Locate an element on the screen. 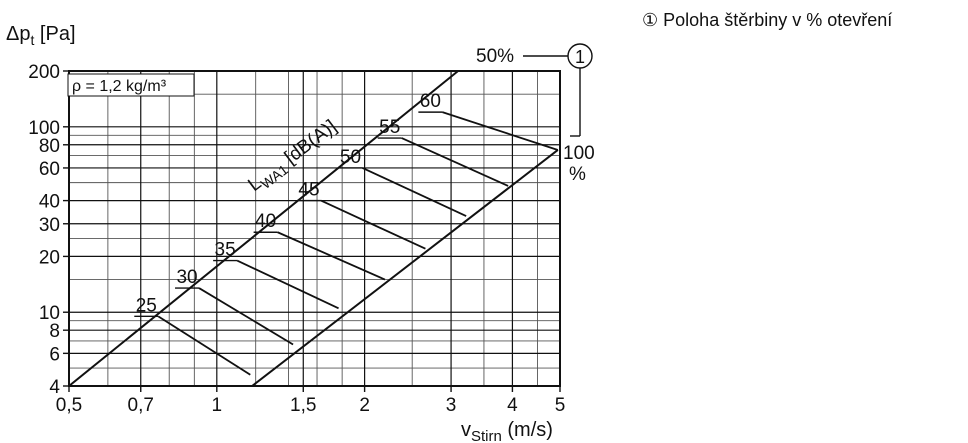  noise-label-35: 35 is located at coordinates (225, 250).